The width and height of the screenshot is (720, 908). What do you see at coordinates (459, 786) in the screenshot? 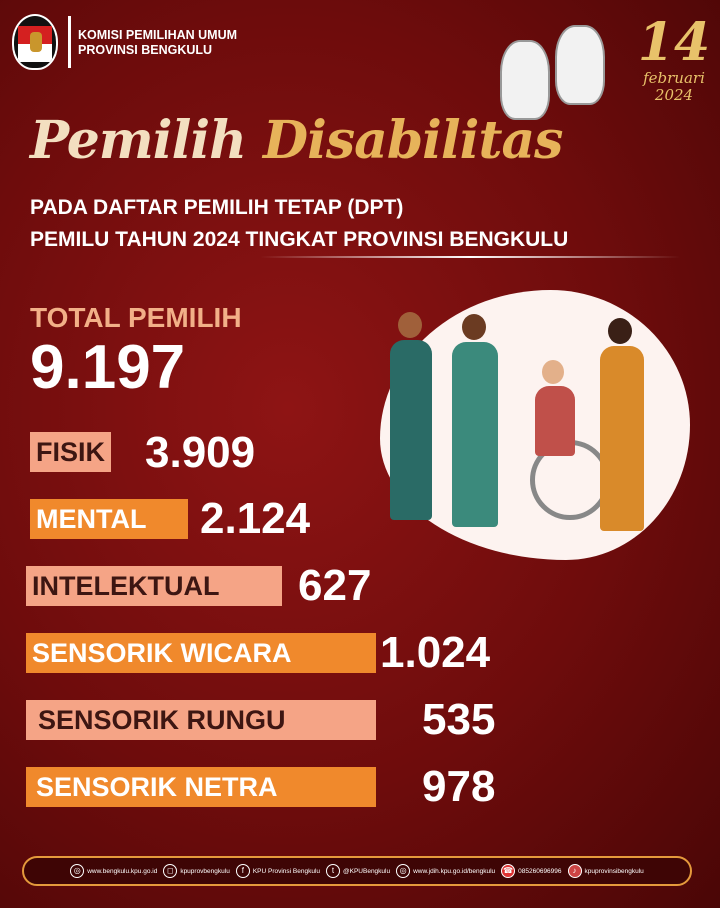
I see `value-sensorik-netra: 978` at bounding box center [459, 786].